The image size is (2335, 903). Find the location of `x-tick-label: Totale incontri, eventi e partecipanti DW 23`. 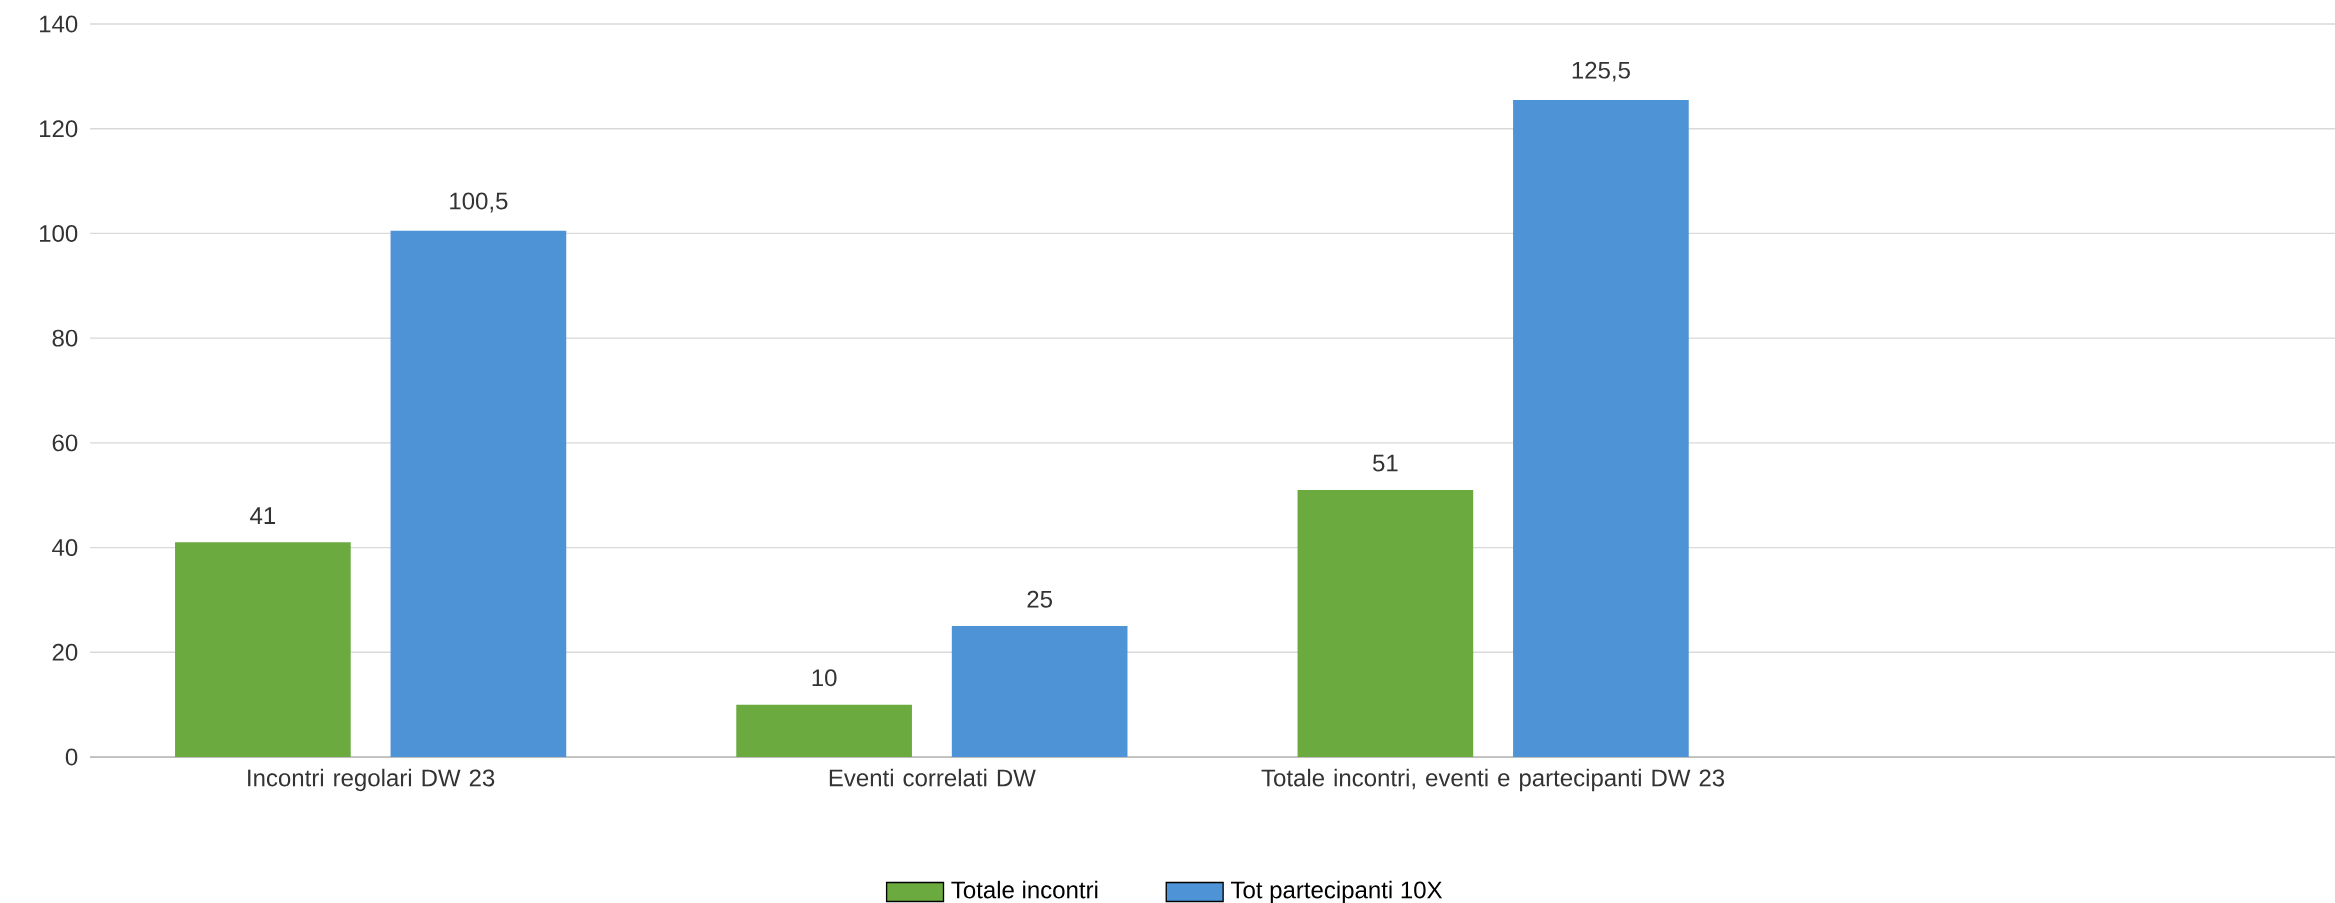

x-tick-label: Totale incontri, eventi e partecipanti DW 23 is located at coordinates (1493, 780).